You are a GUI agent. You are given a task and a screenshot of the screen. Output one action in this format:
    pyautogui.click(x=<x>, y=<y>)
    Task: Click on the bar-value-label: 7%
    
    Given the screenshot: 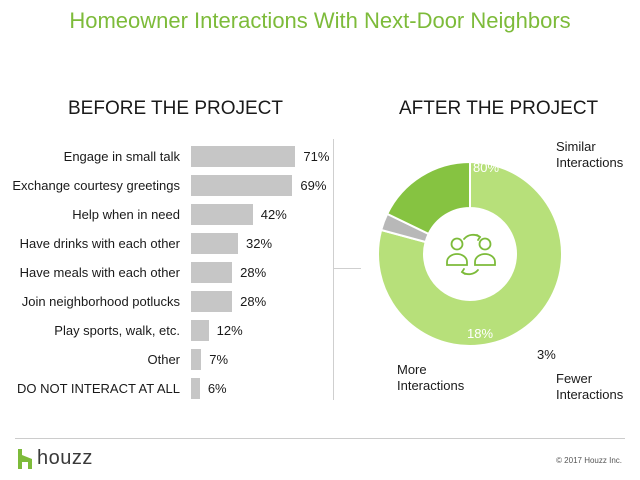 What is the action you would take?
    pyautogui.click(x=219, y=359)
    